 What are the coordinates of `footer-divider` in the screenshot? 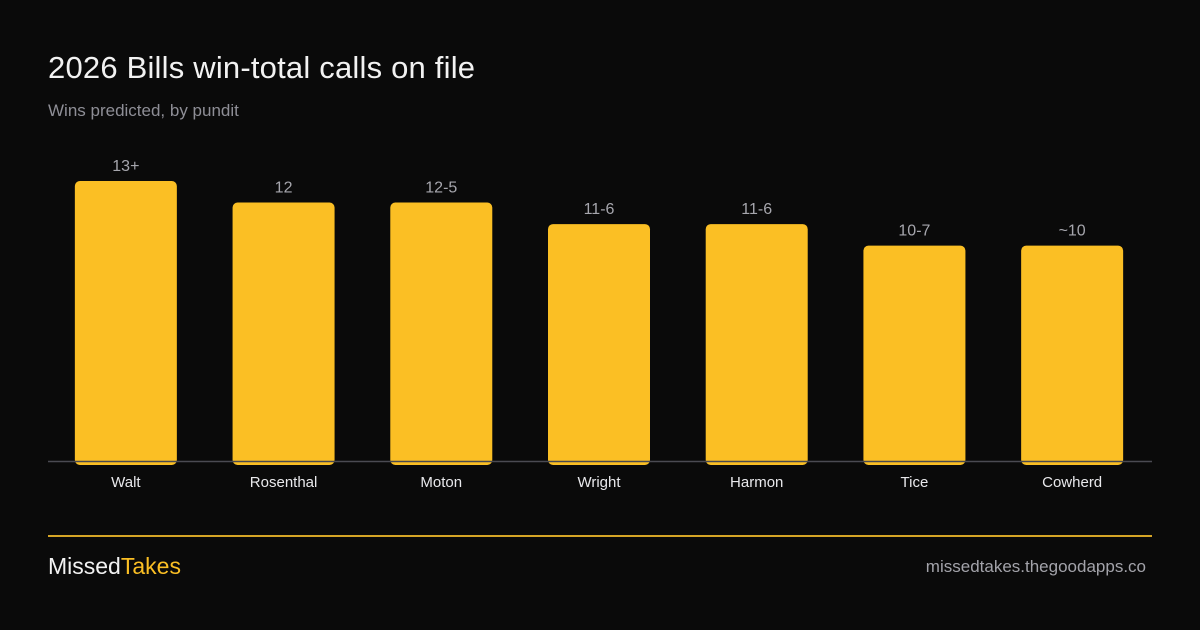 It's located at (600, 536).